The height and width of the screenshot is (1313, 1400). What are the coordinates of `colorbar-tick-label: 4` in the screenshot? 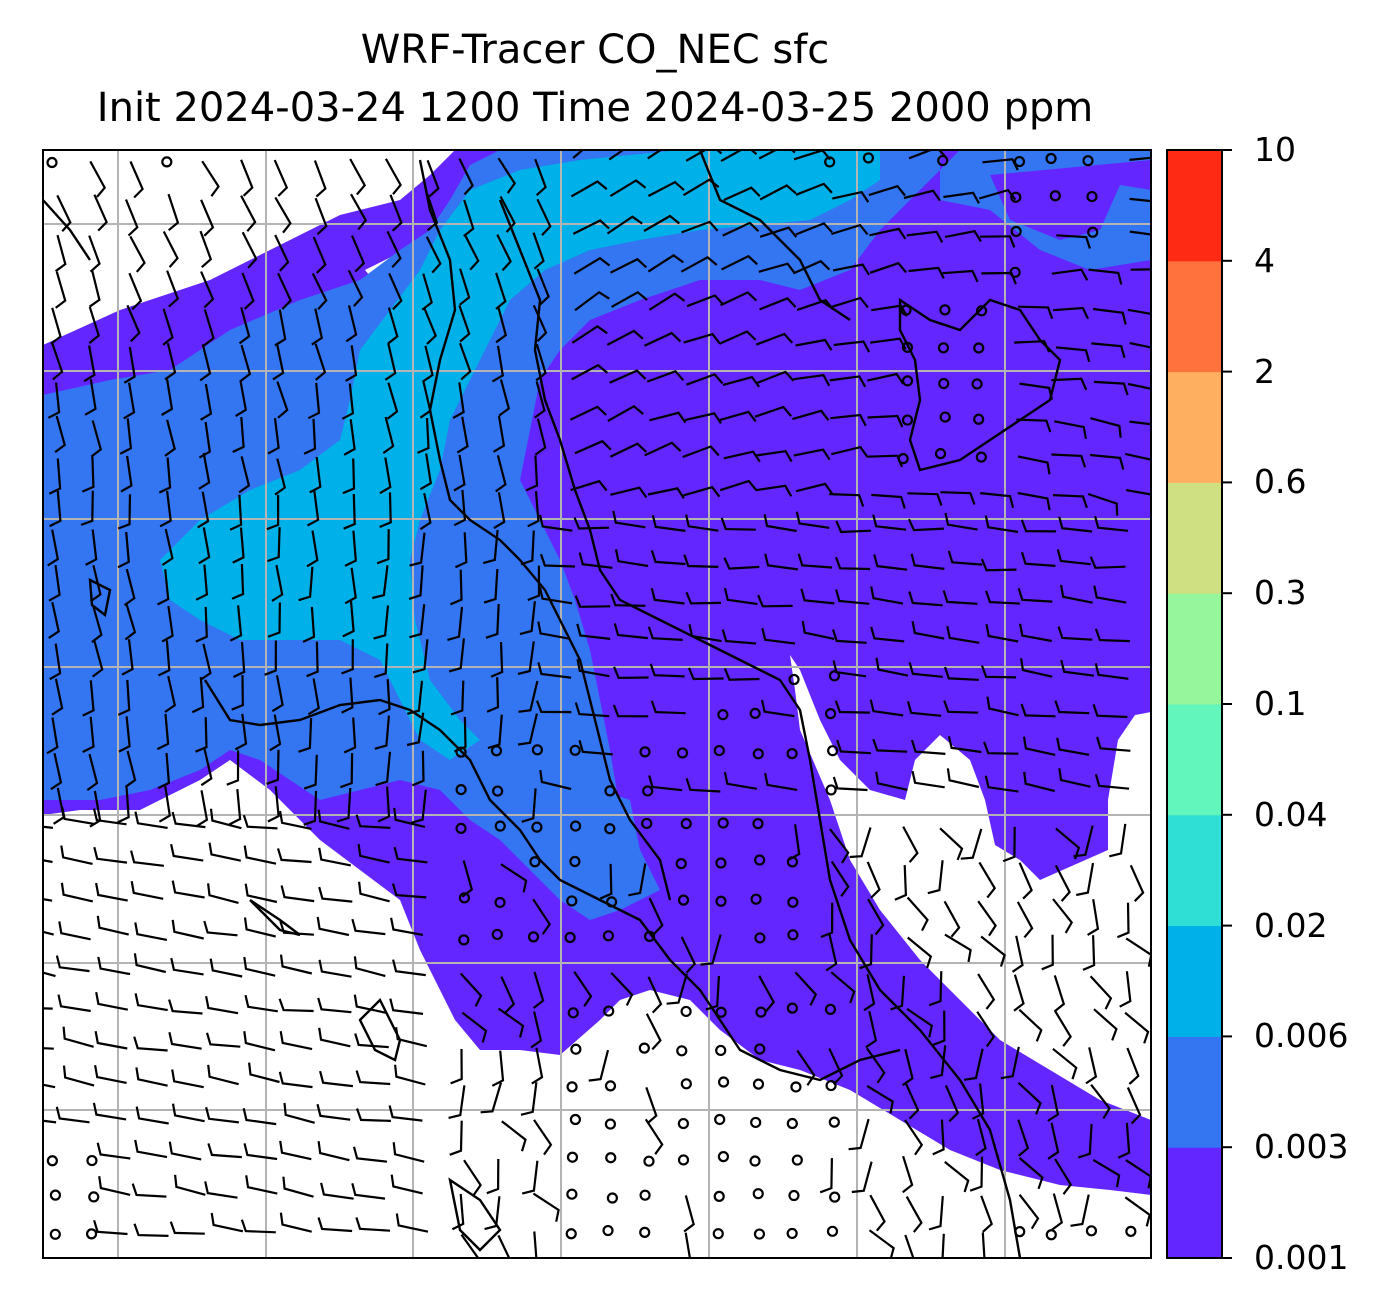 It's located at (1264, 260).